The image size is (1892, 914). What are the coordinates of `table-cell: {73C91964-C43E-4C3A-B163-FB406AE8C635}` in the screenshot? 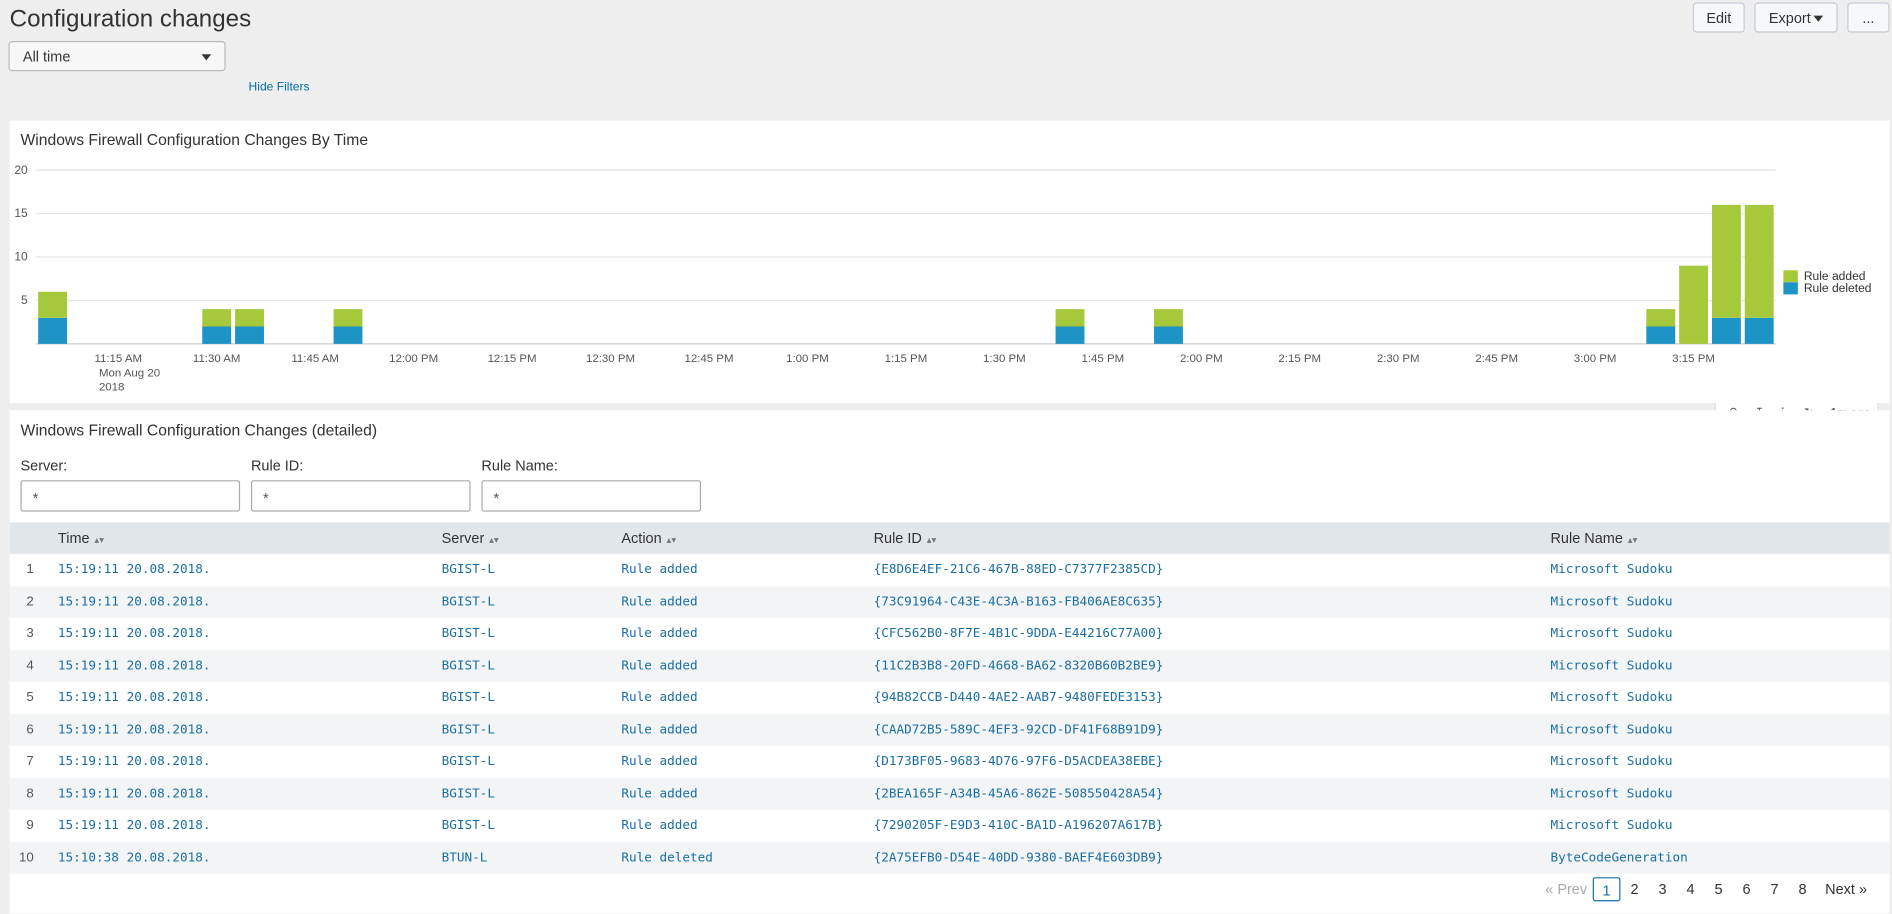 It's located at (1018, 601).